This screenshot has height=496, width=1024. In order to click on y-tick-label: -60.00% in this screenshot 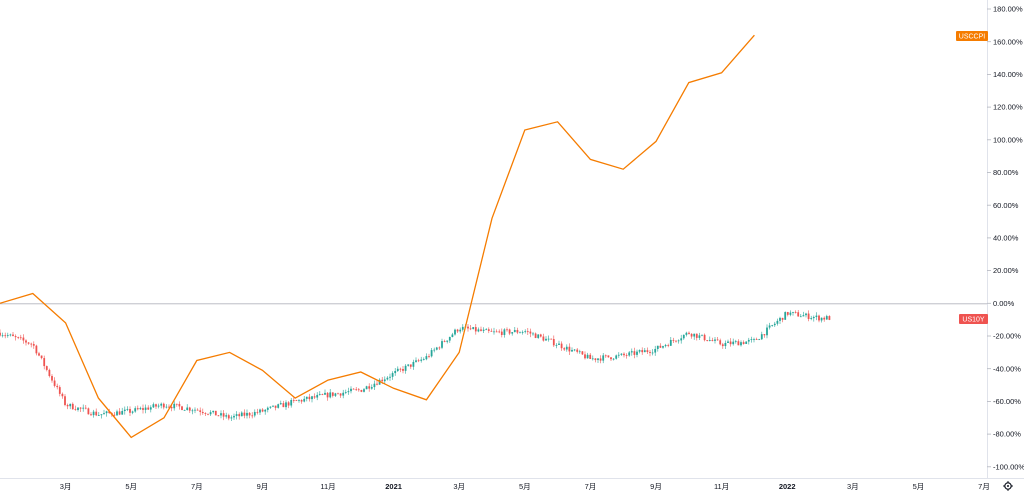, I will do `click(1007, 401)`.